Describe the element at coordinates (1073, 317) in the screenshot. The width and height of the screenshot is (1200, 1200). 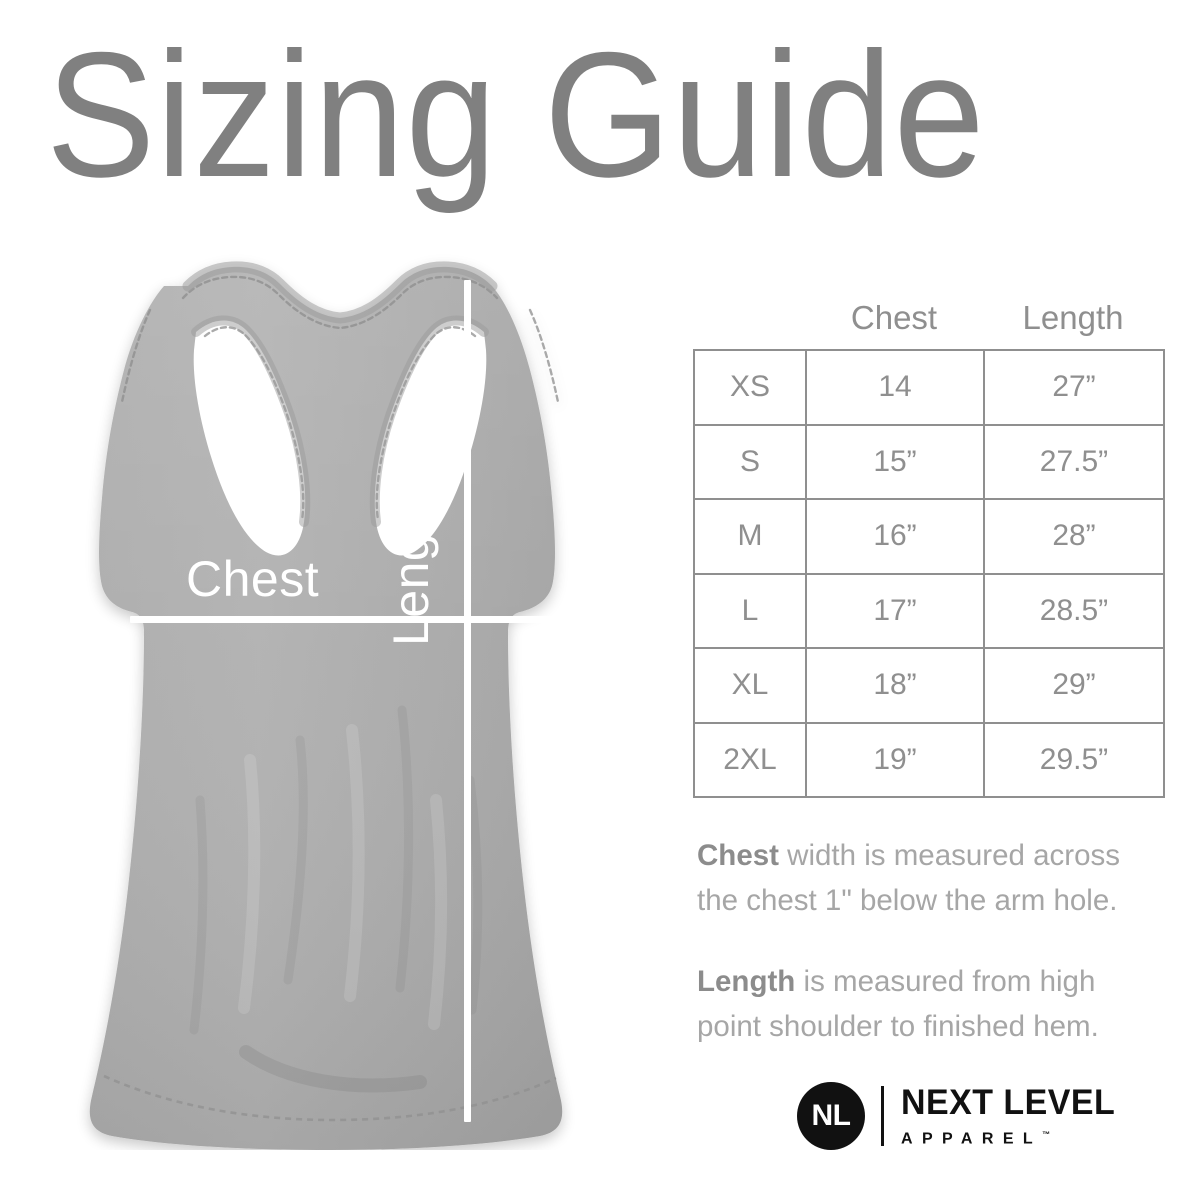
I see `header-length: Length` at that location.